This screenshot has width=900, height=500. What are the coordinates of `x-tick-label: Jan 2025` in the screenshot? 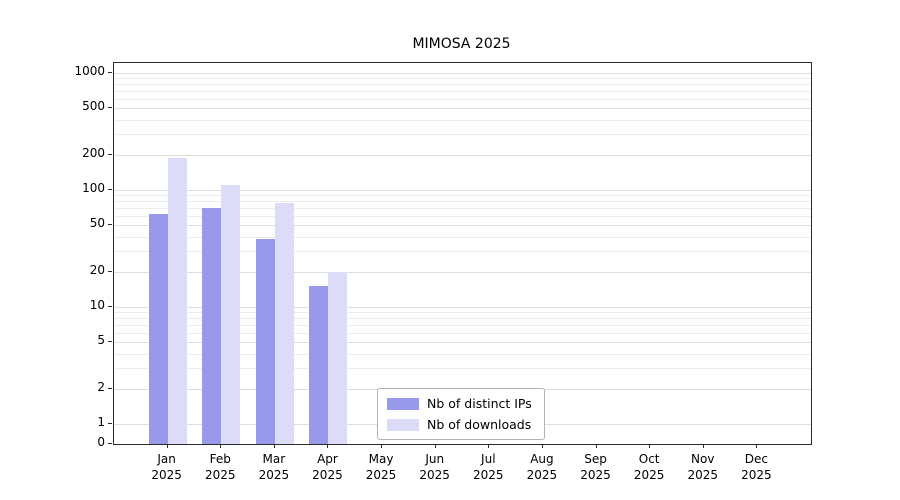 It's located at (166, 467).